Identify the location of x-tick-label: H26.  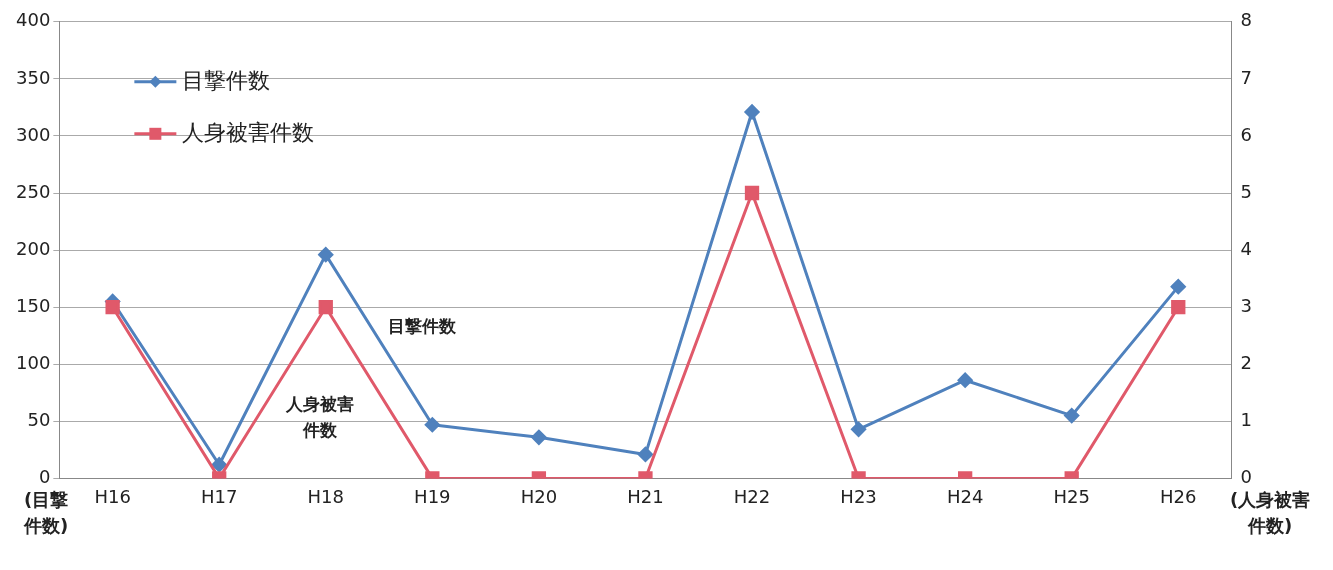
(1178, 496).